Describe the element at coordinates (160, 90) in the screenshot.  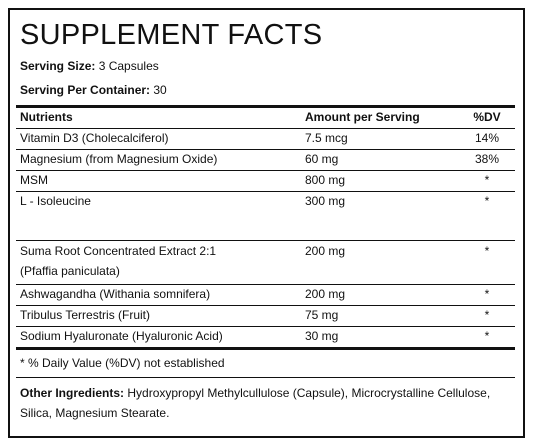
I see `serving-per-container-value: 30` at that location.